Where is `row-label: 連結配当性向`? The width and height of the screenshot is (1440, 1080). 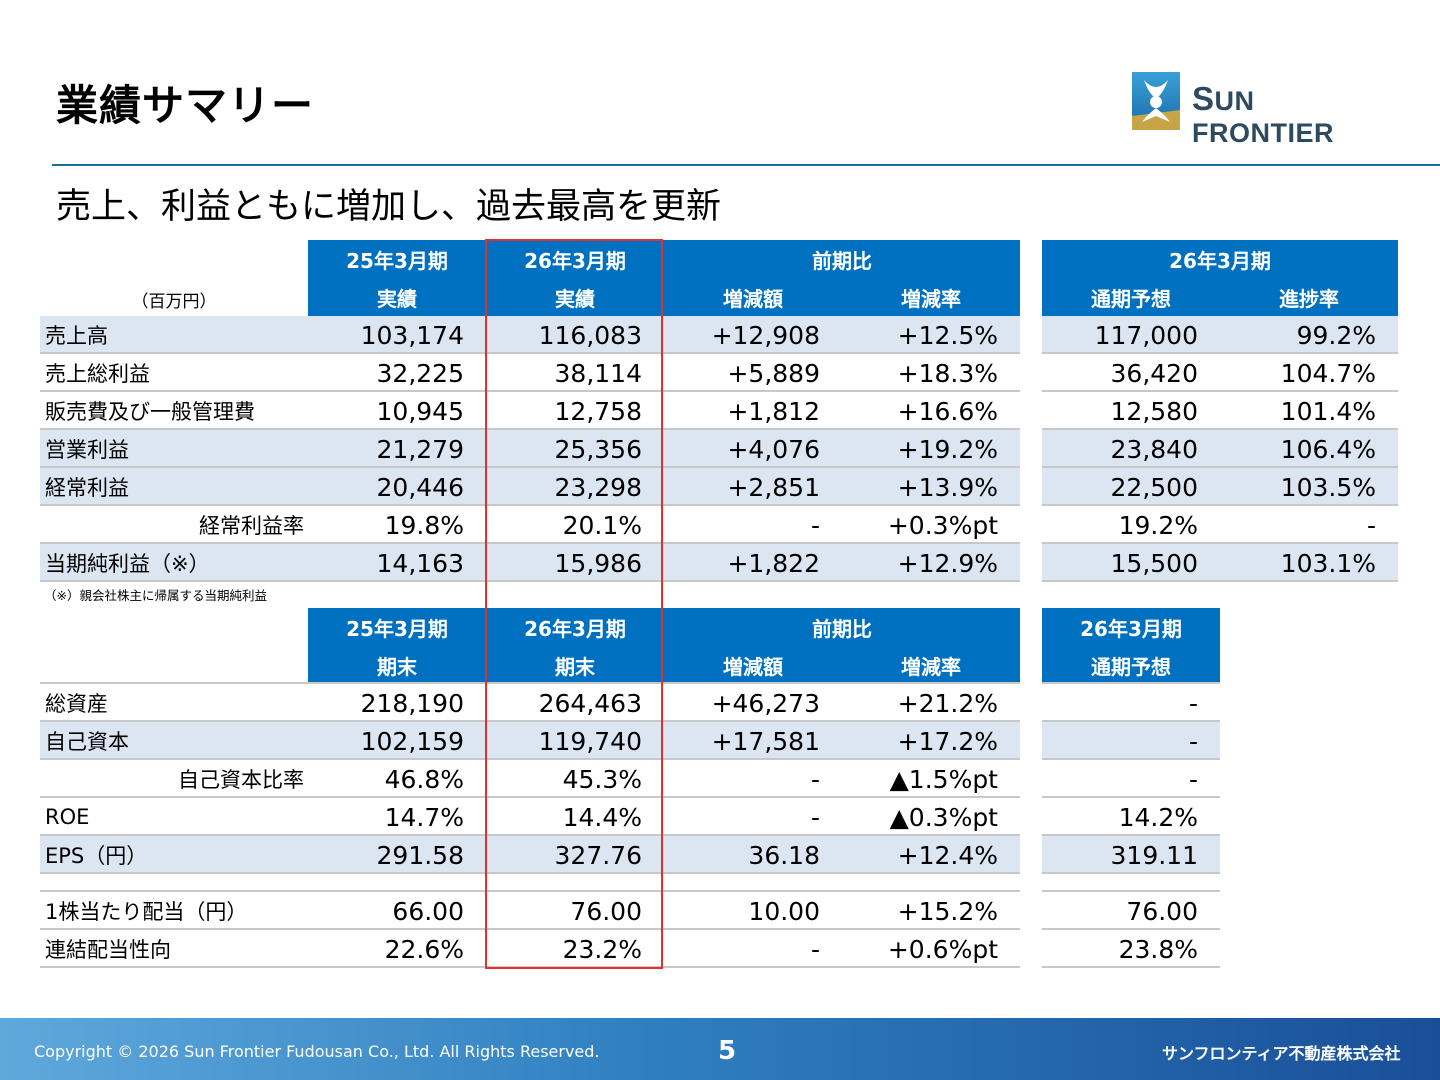 row-label: 連結配当性向 is located at coordinates (108, 950).